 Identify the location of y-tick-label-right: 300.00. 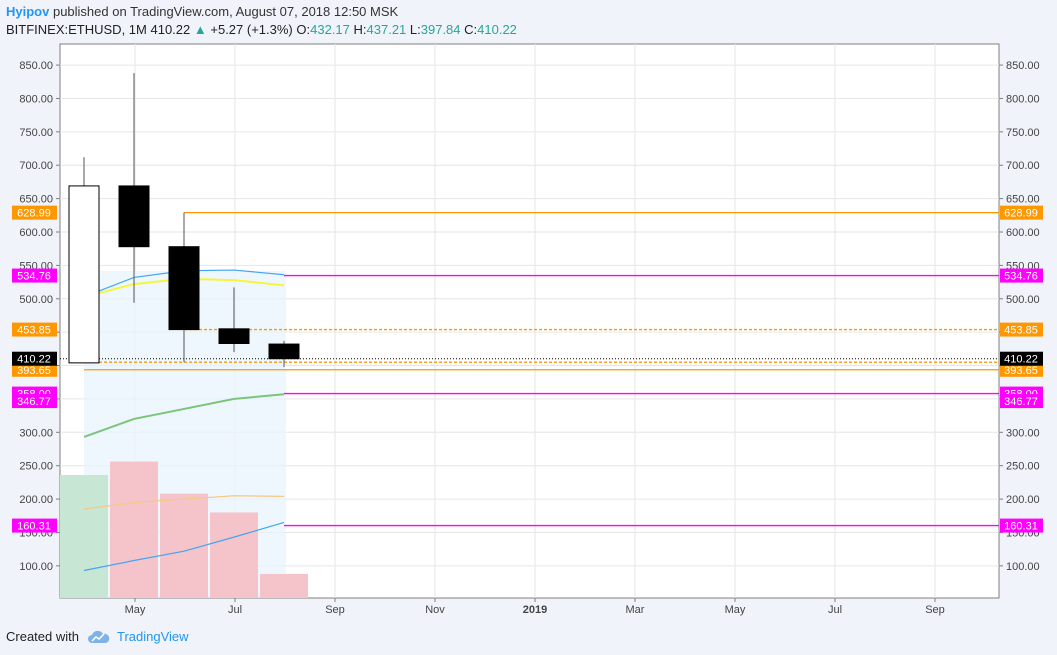
(1023, 433).